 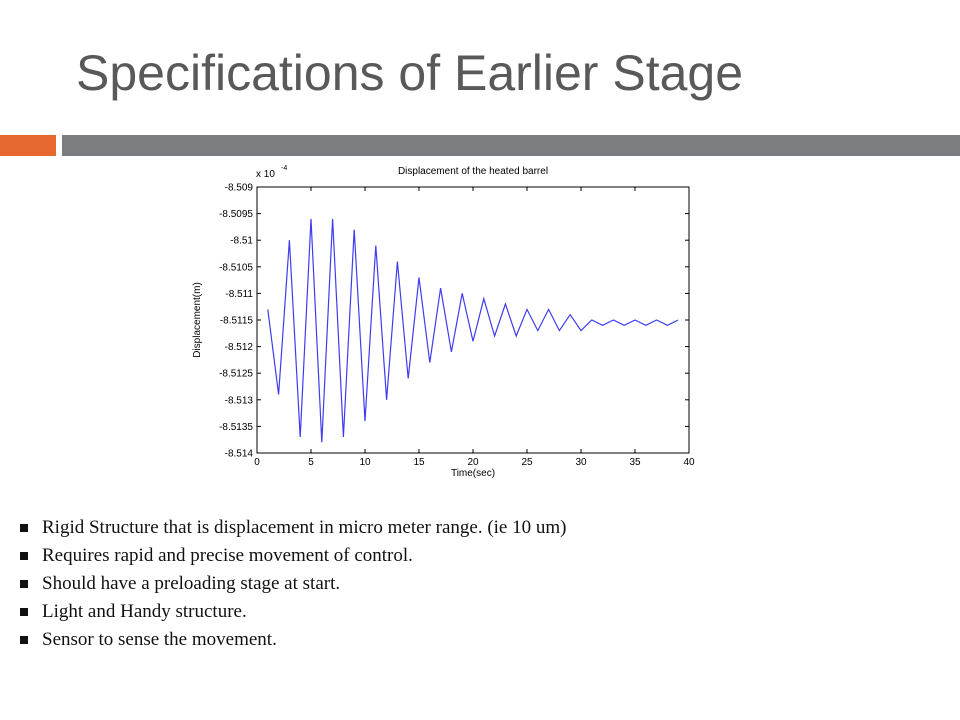 What do you see at coordinates (236, 214) in the screenshot?
I see `y-tick-label: -8.5095` at bounding box center [236, 214].